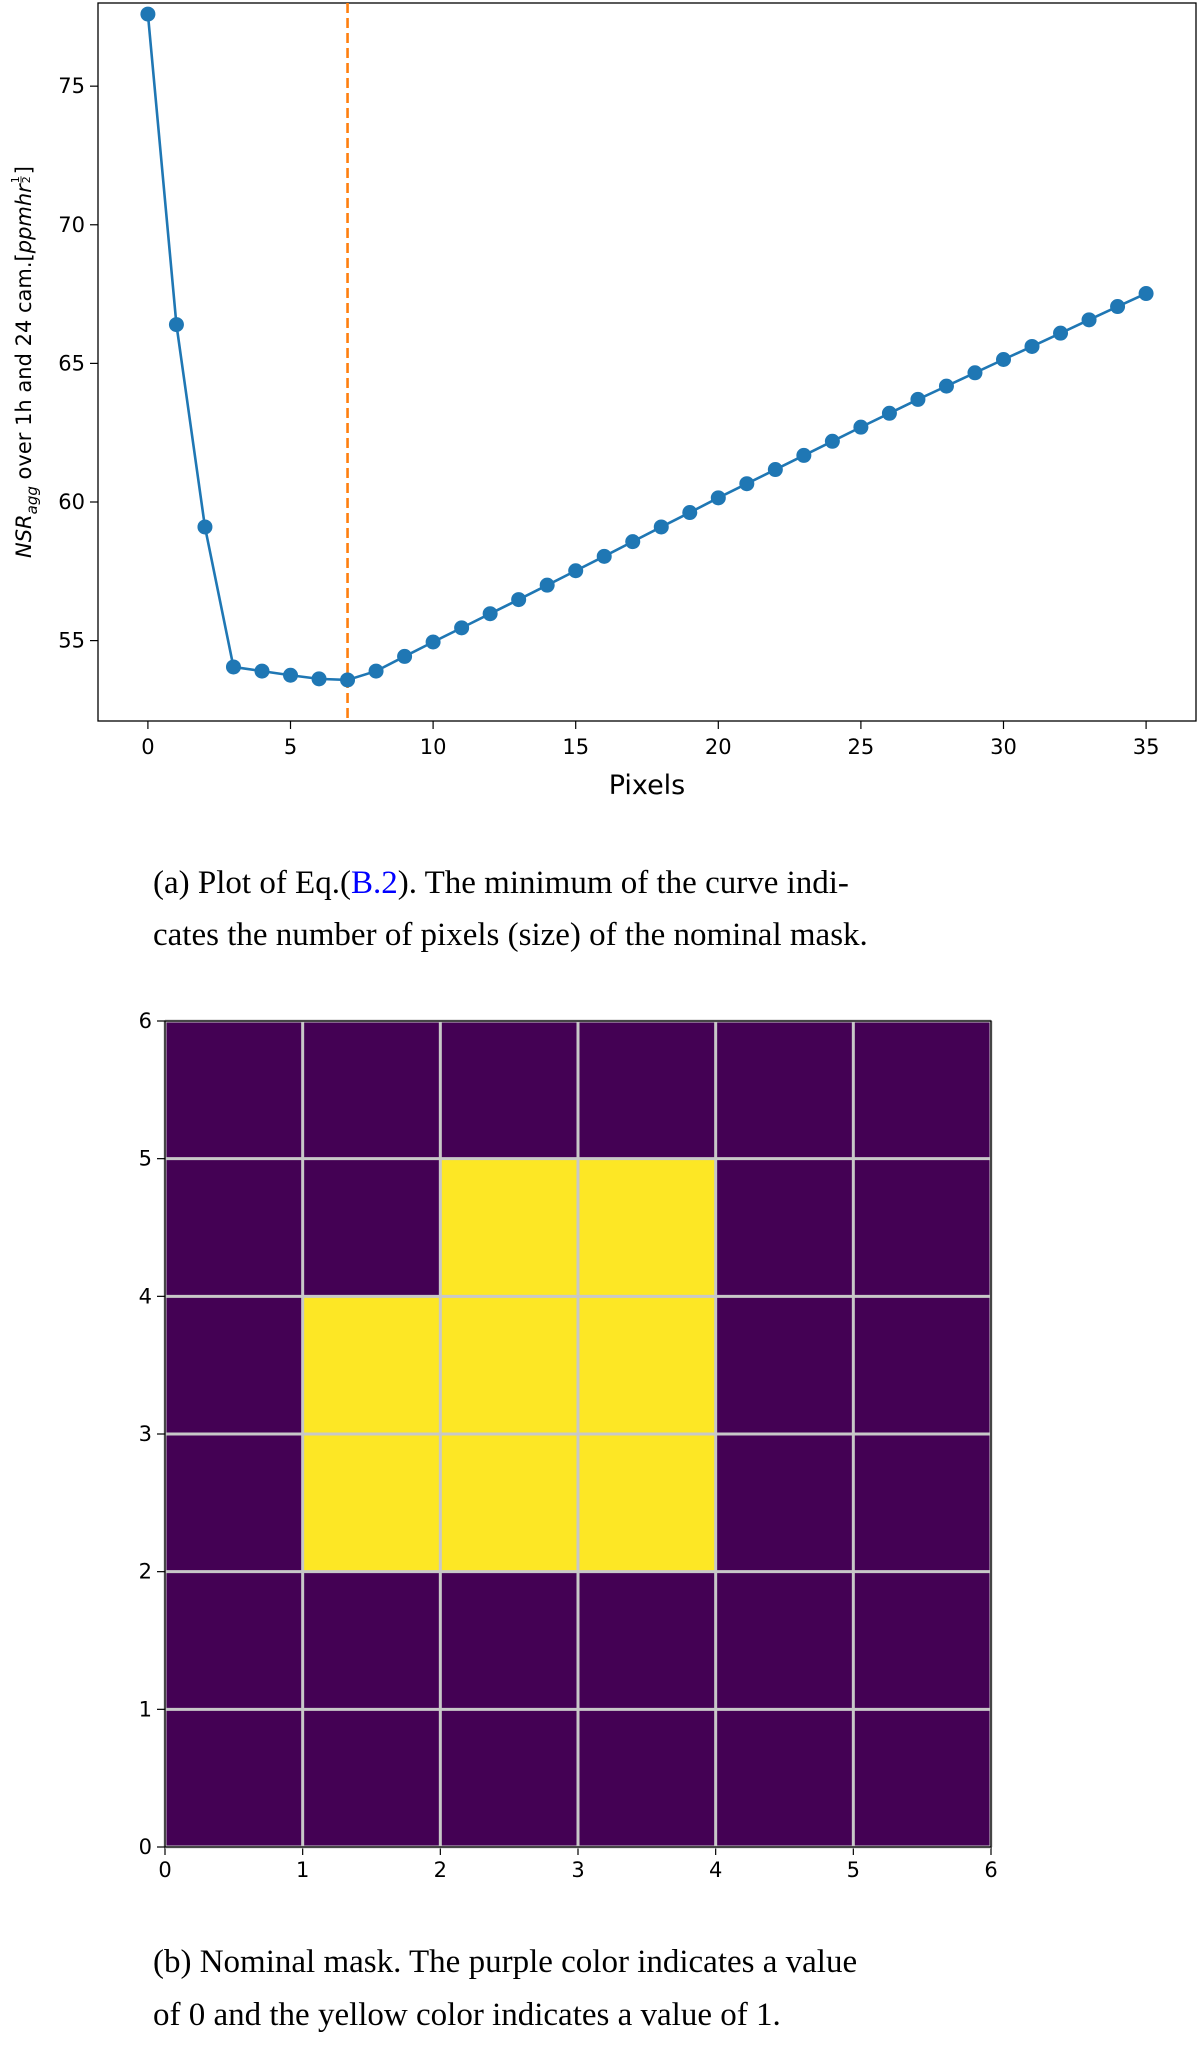 The width and height of the screenshot is (1200, 2053). Describe the element at coordinates (71, 225) in the screenshot. I see `y-tick-label: 70` at that location.